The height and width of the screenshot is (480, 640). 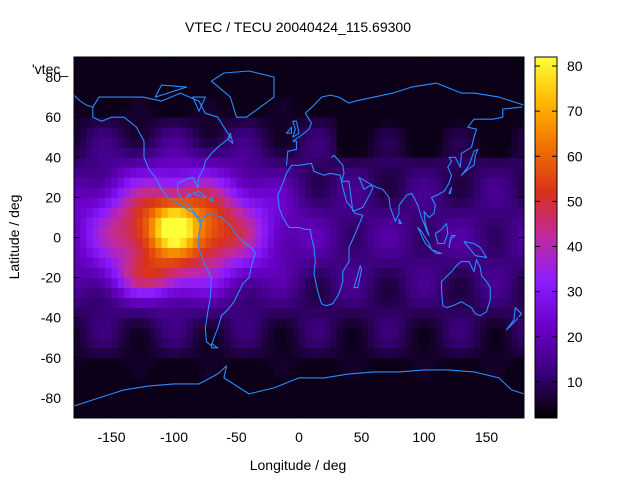 What do you see at coordinates (83, 101) in the screenshot?
I see `coastline` at bounding box center [83, 101].